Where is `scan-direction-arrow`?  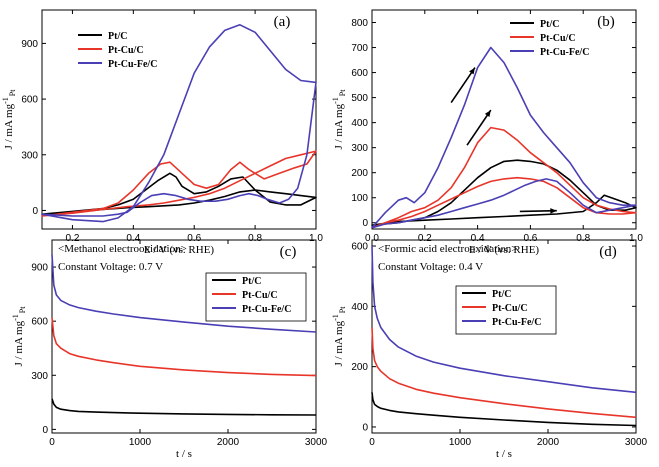 scan-direction-arrow is located at coordinates (479, 127).